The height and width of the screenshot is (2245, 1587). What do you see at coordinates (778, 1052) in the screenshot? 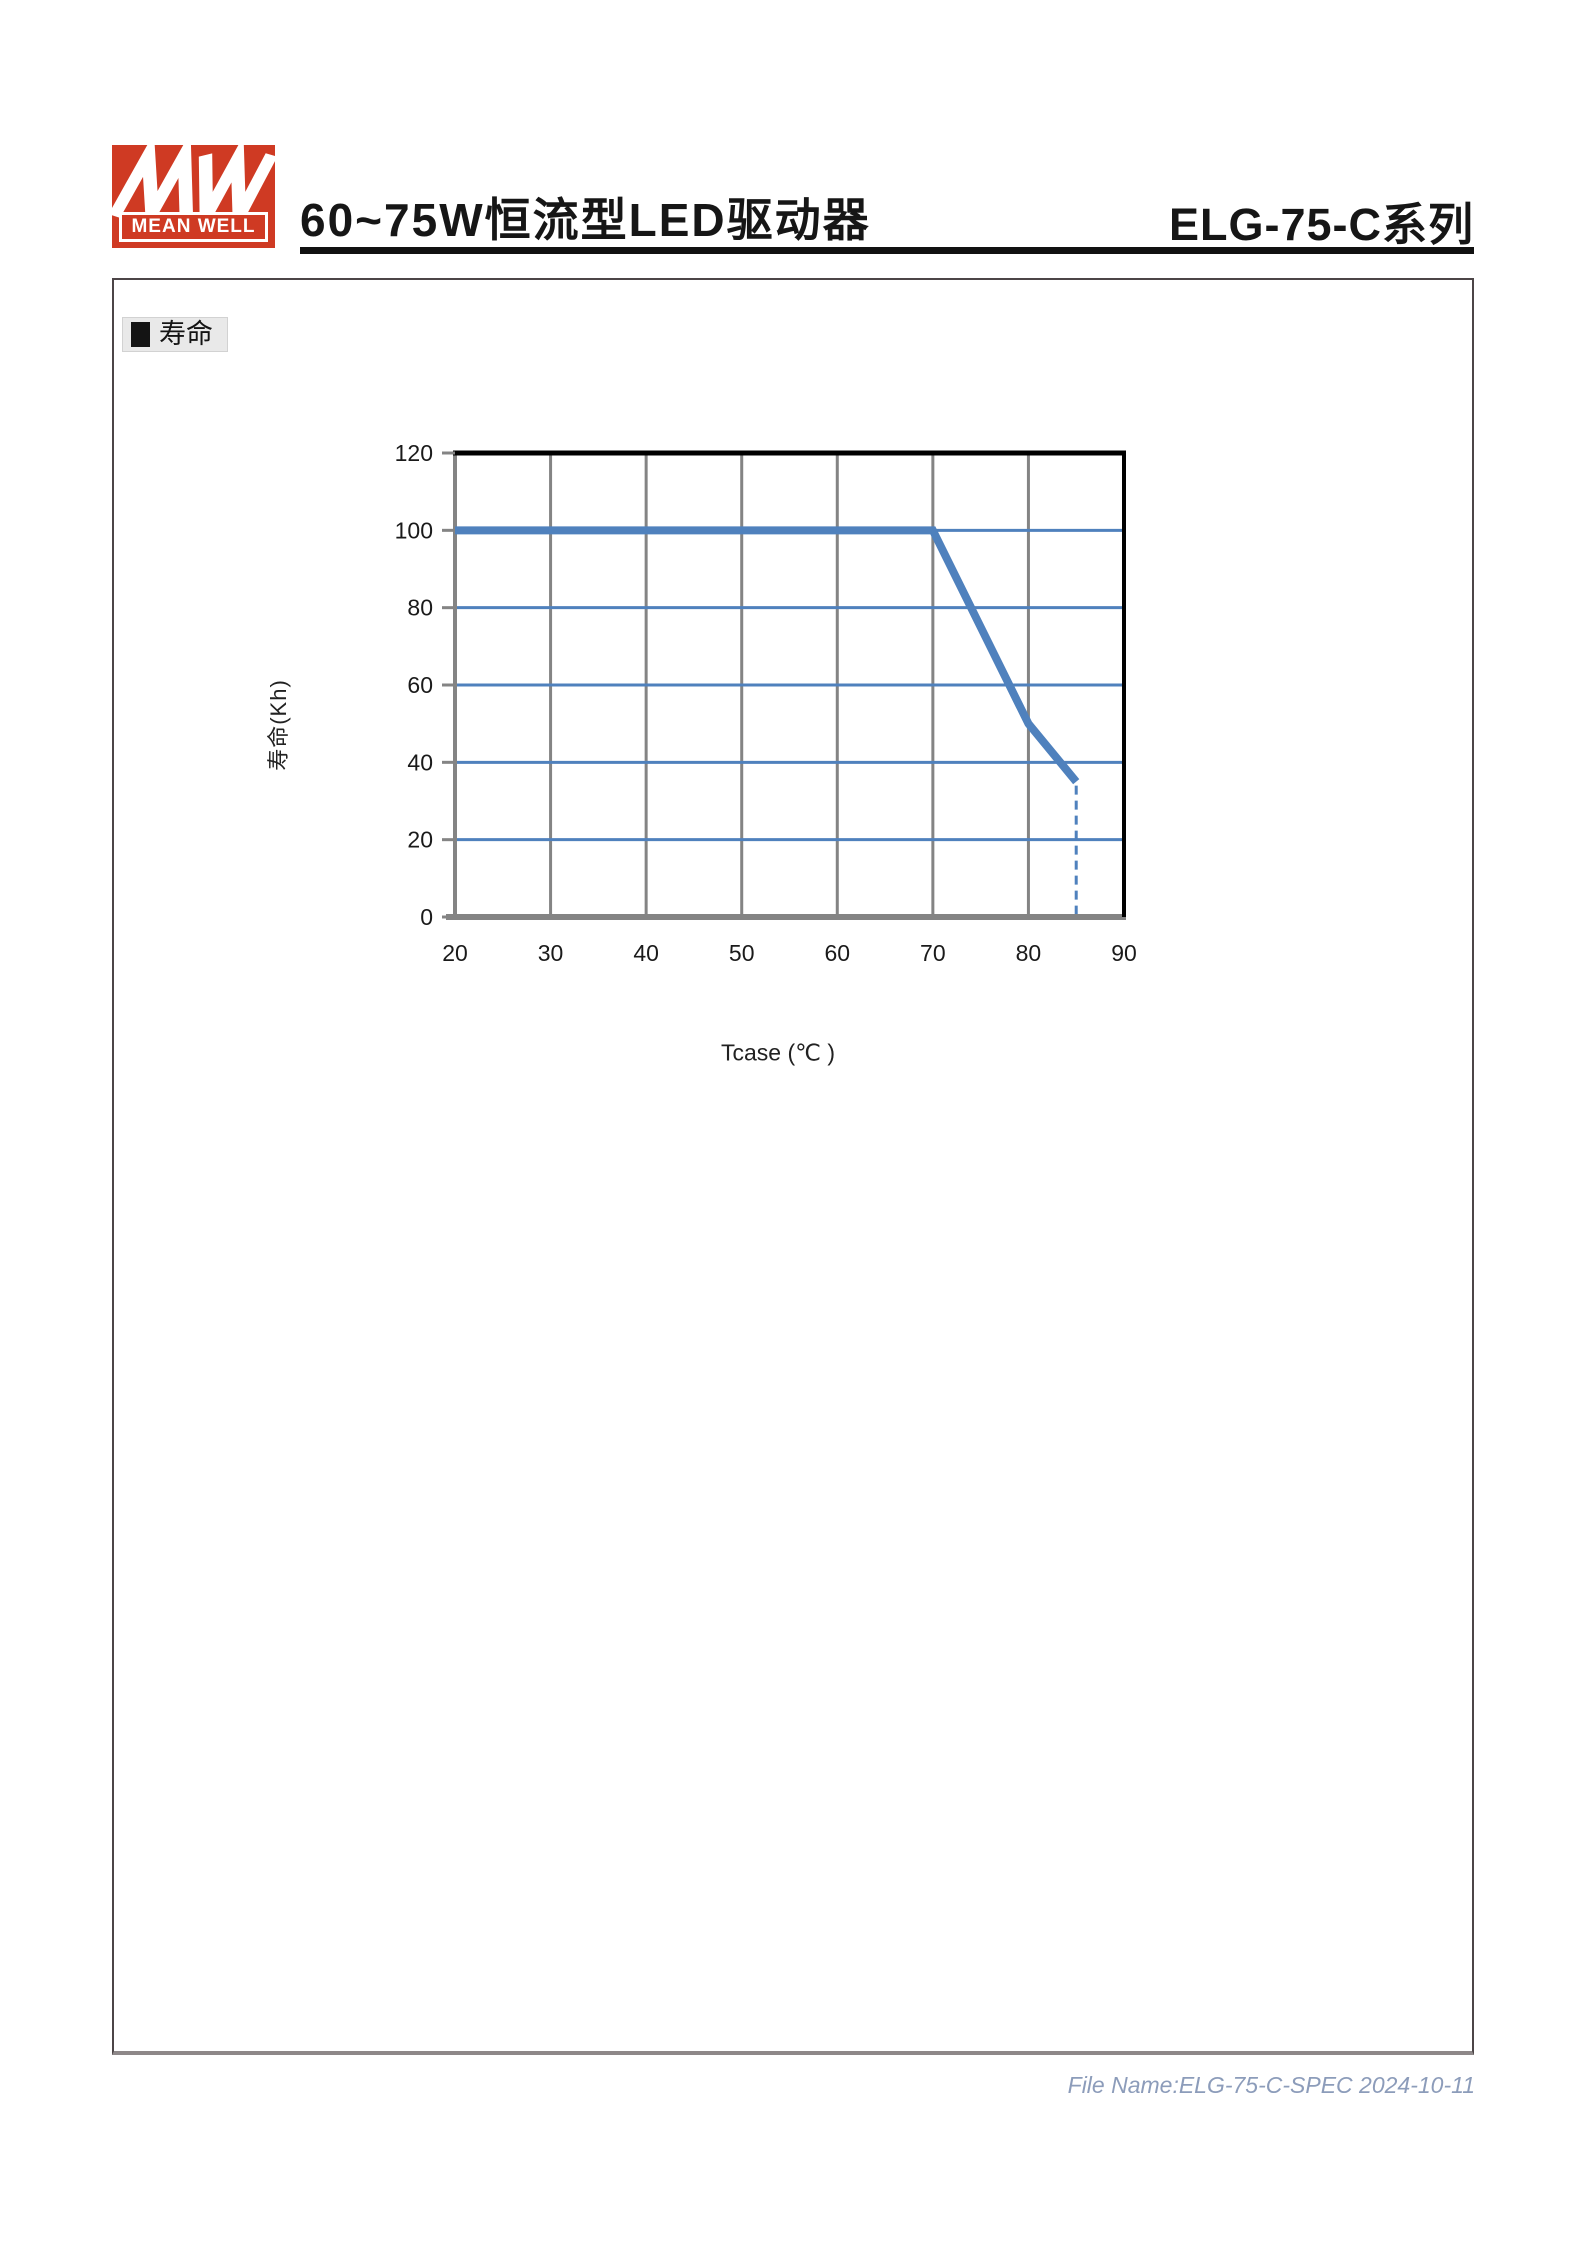
I see `x-axis-title: Tcase (℃ )` at bounding box center [778, 1052].